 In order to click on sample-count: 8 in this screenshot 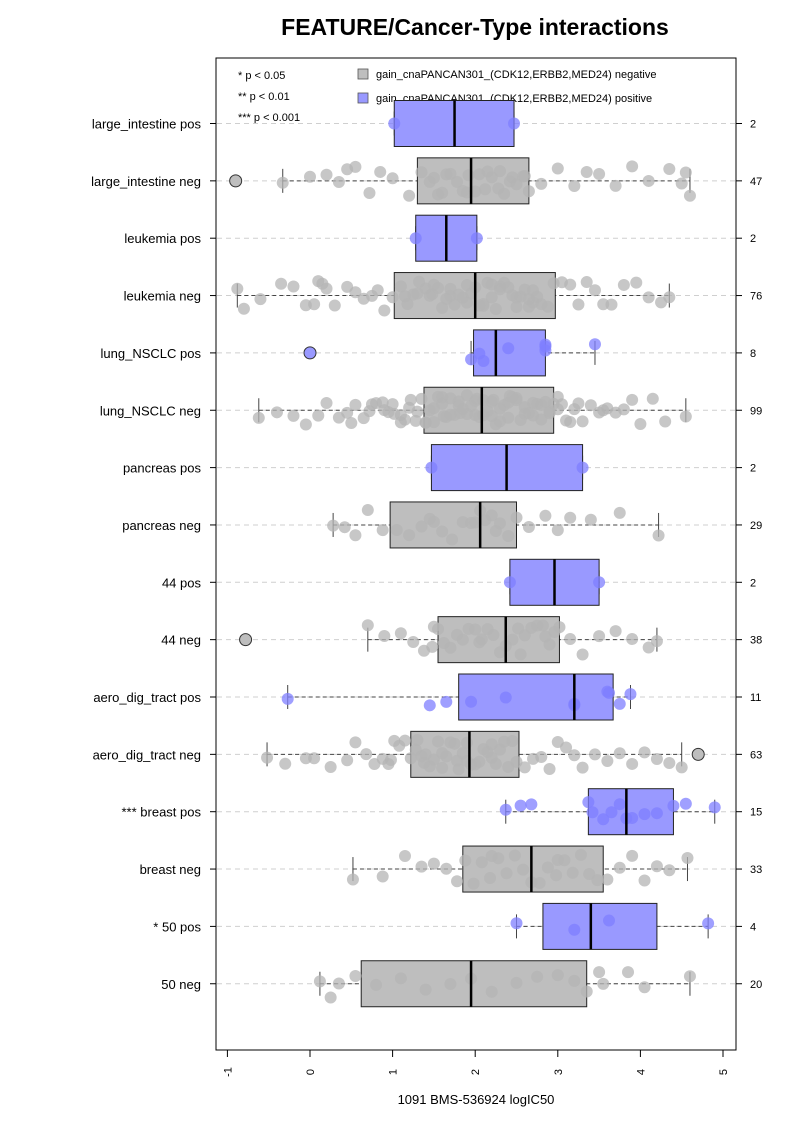, I will do `click(753, 354)`.